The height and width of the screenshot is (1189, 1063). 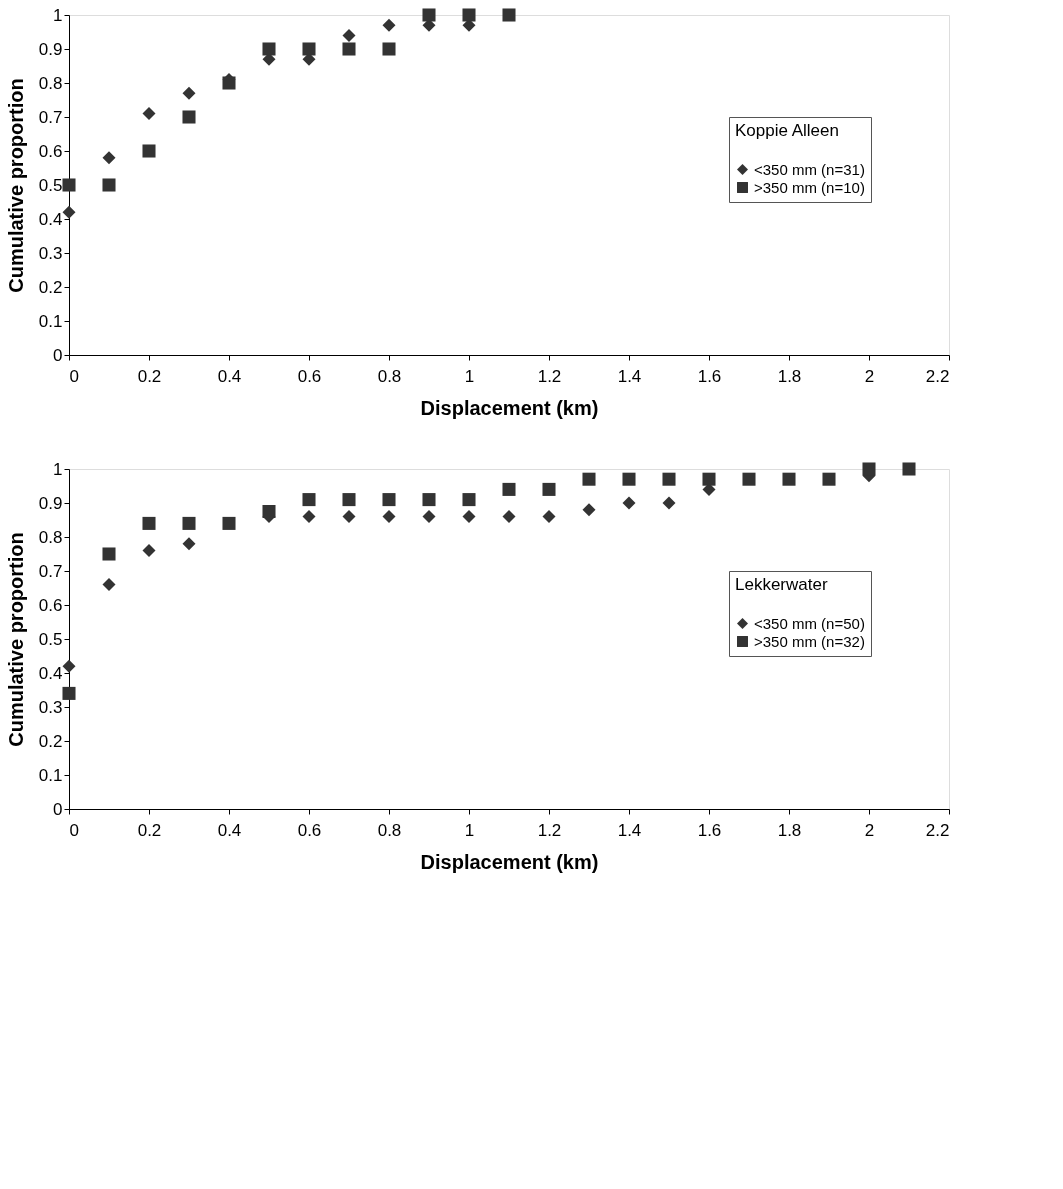 What do you see at coordinates (809, 187) in the screenshot?
I see `legend-label: >350 mm (n=10)` at bounding box center [809, 187].